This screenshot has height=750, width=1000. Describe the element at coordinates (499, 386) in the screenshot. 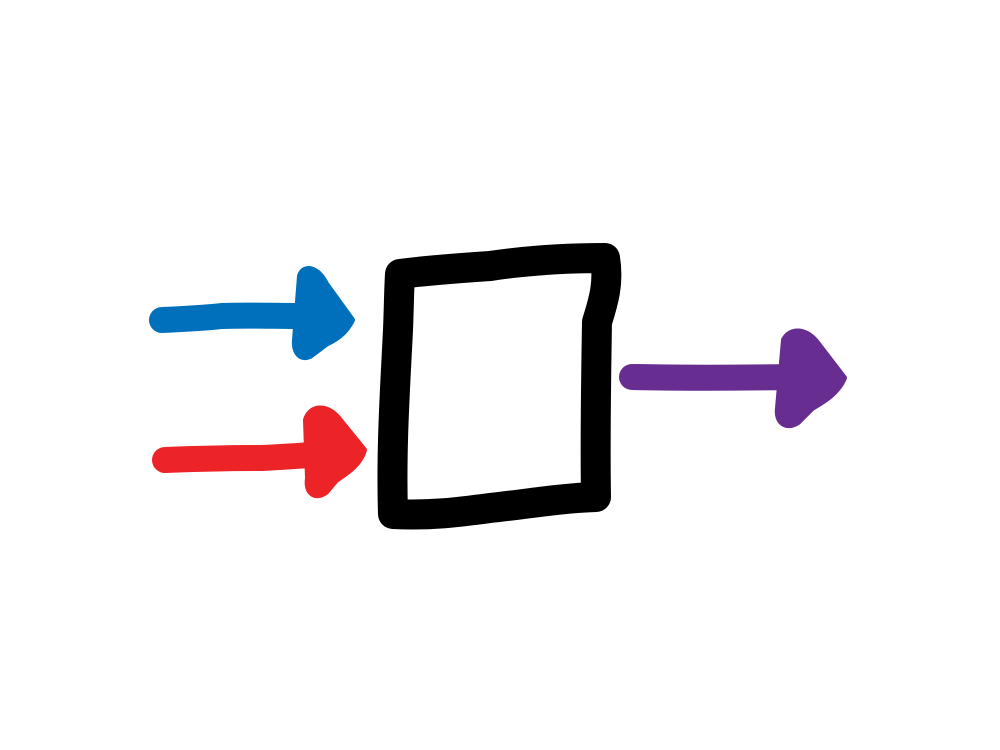

I see `process-box` at that location.